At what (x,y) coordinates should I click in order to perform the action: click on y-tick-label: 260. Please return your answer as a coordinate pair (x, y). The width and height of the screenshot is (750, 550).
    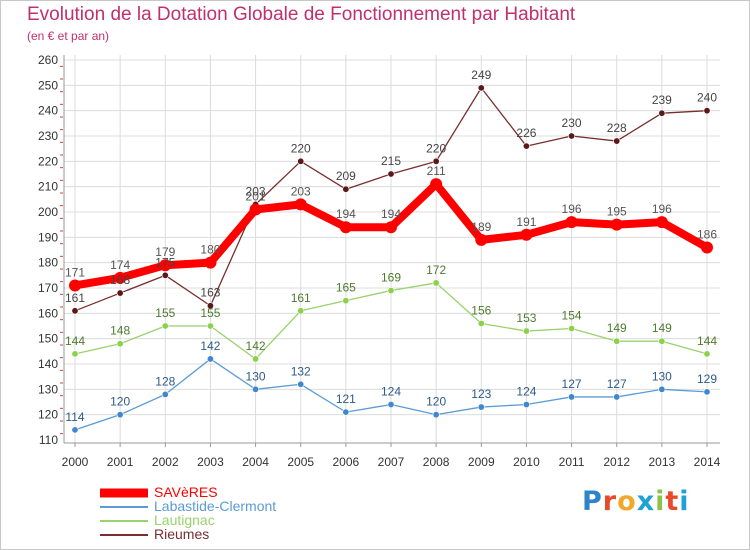
    Looking at the image, I should click on (48, 60).